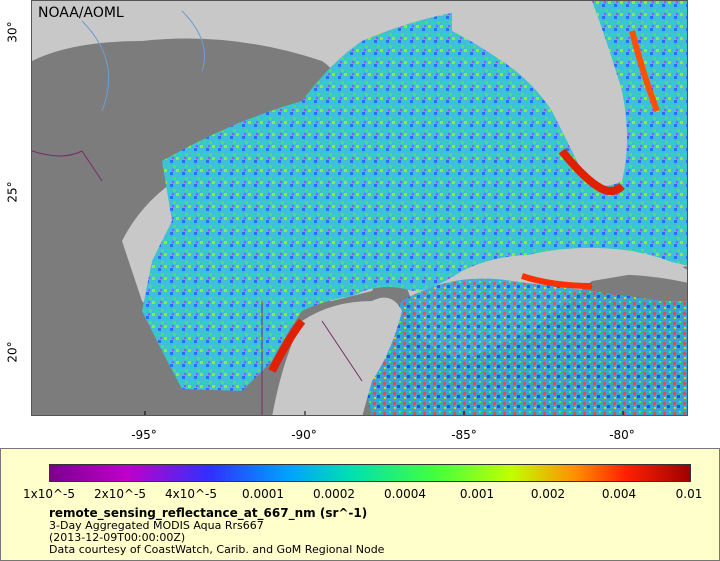 This screenshot has width=720, height=561. I want to click on x-tick-label: -95°, so click(144, 435).